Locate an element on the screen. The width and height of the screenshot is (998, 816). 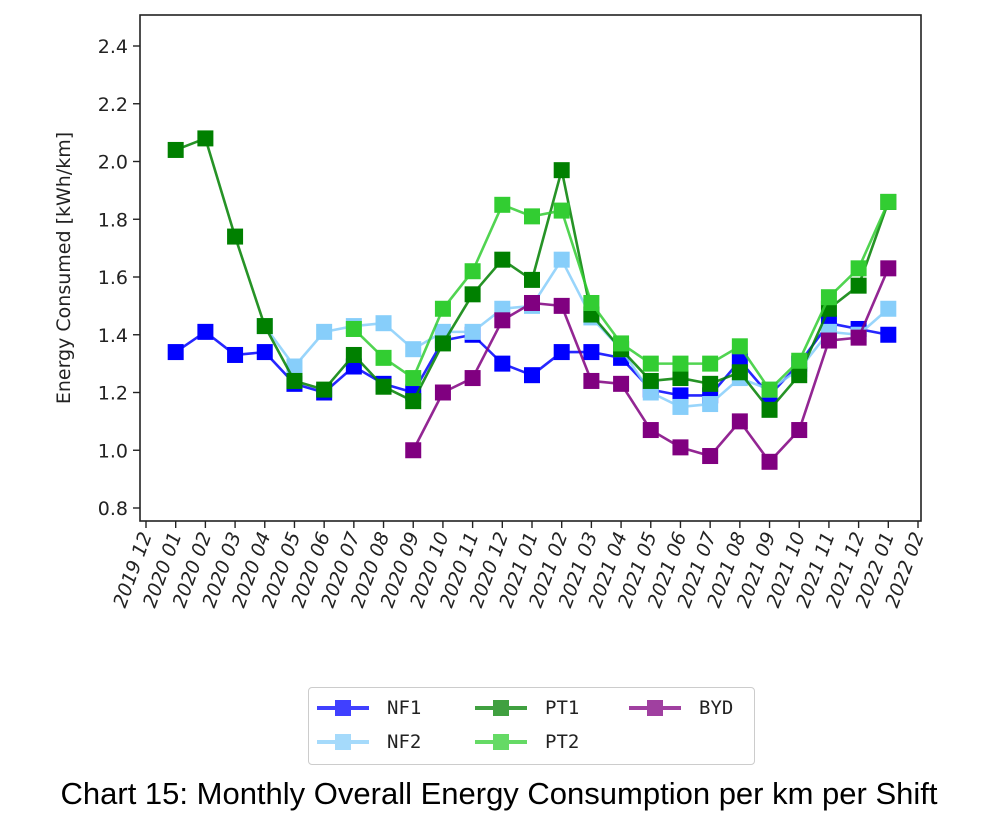
series-byd is located at coordinates (651, 365).